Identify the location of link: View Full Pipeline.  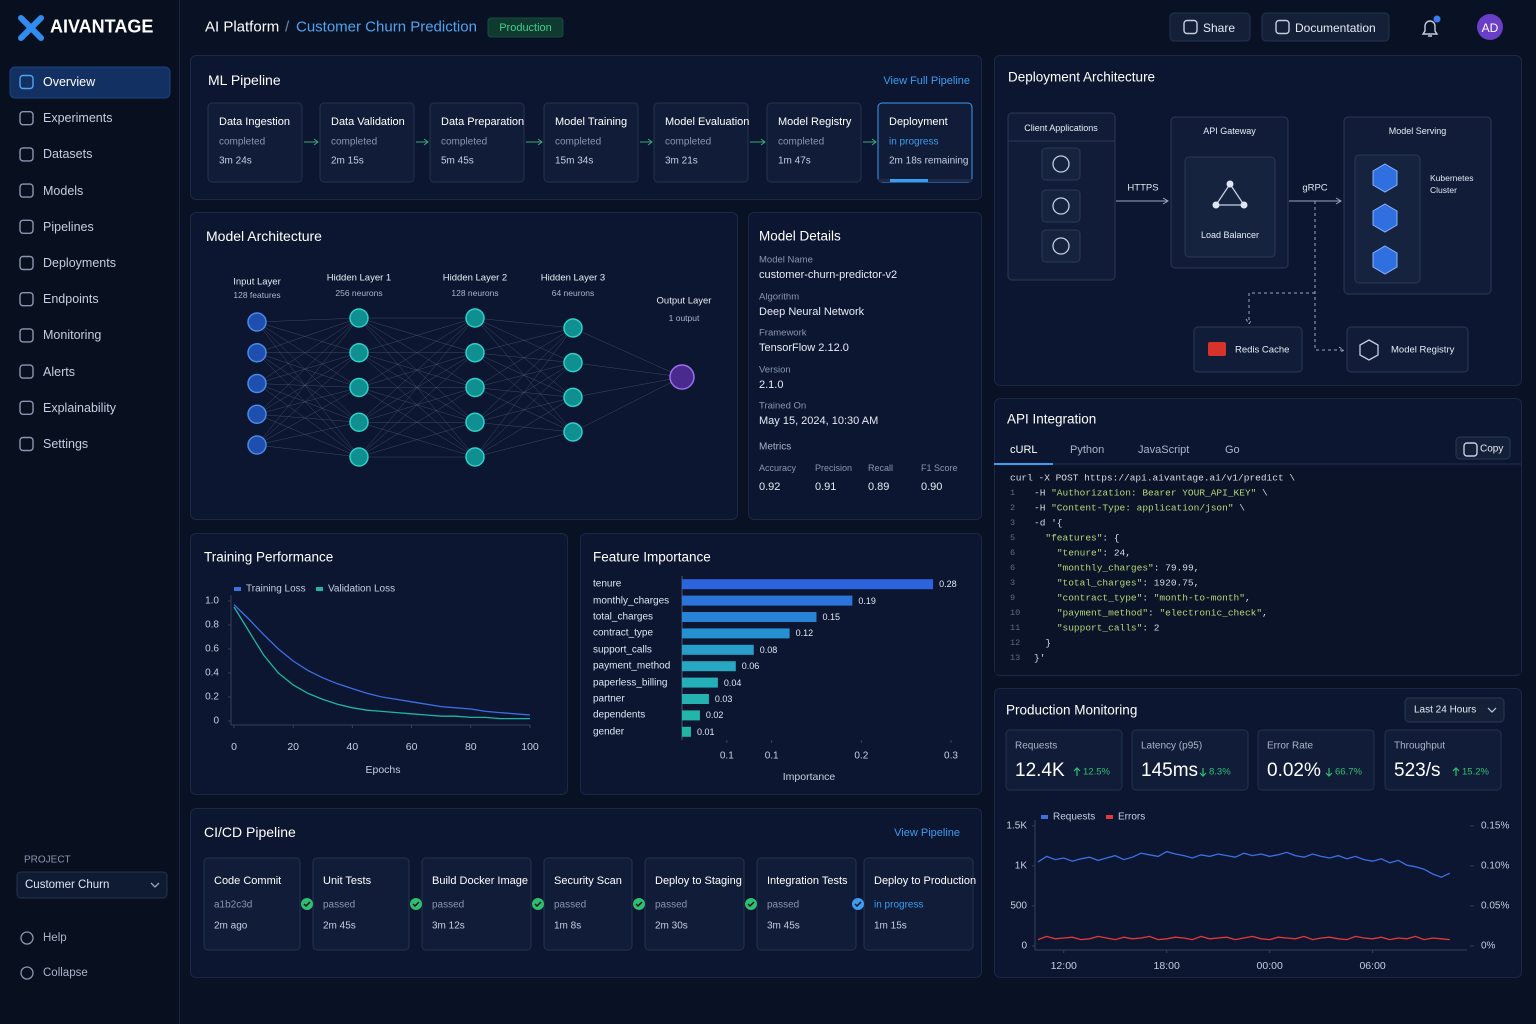
(926, 81).